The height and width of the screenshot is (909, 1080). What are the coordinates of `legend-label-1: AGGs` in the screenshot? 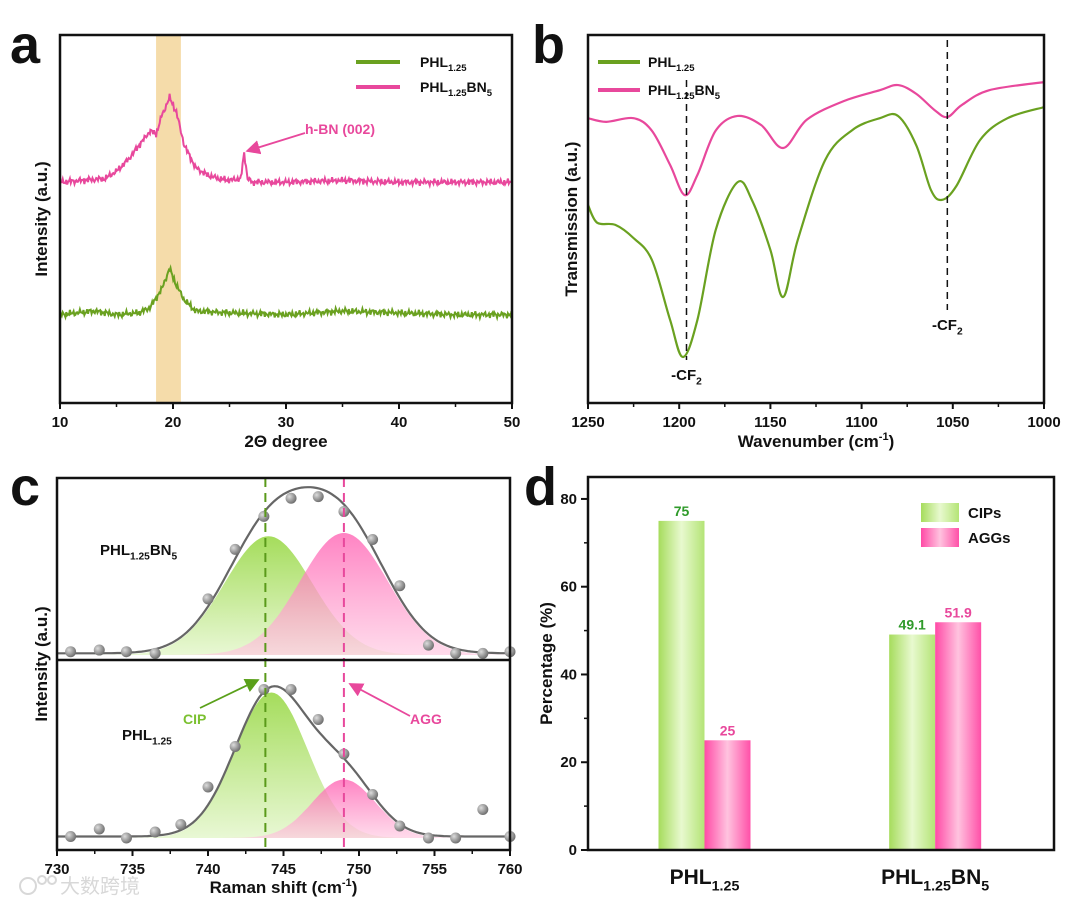 It's located at (989, 538).